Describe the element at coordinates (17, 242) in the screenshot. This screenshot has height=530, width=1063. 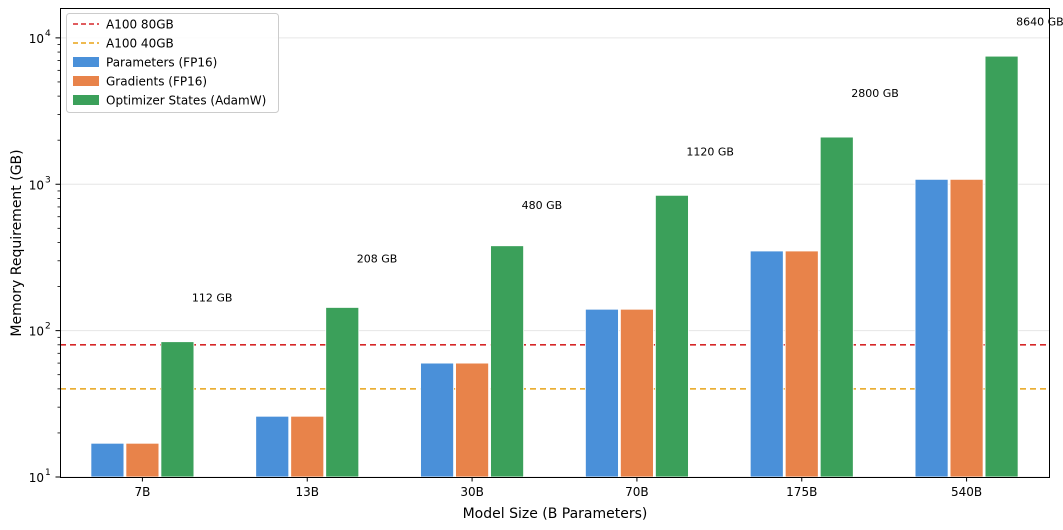
I see `y-axis-label: Memory Requirement (GB)` at that location.